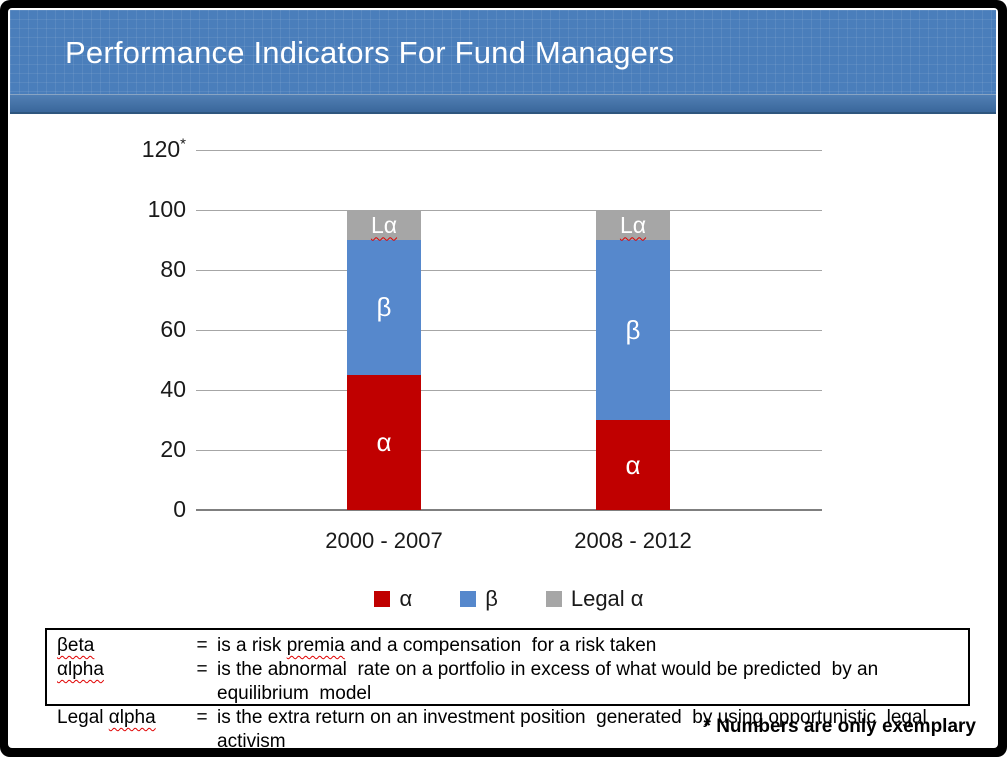 Image resolution: width=1007 pixels, height=757 pixels. Describe the element at coordinates (479, 599) in the screenshot. I see `legend-item-β: β` at that location.